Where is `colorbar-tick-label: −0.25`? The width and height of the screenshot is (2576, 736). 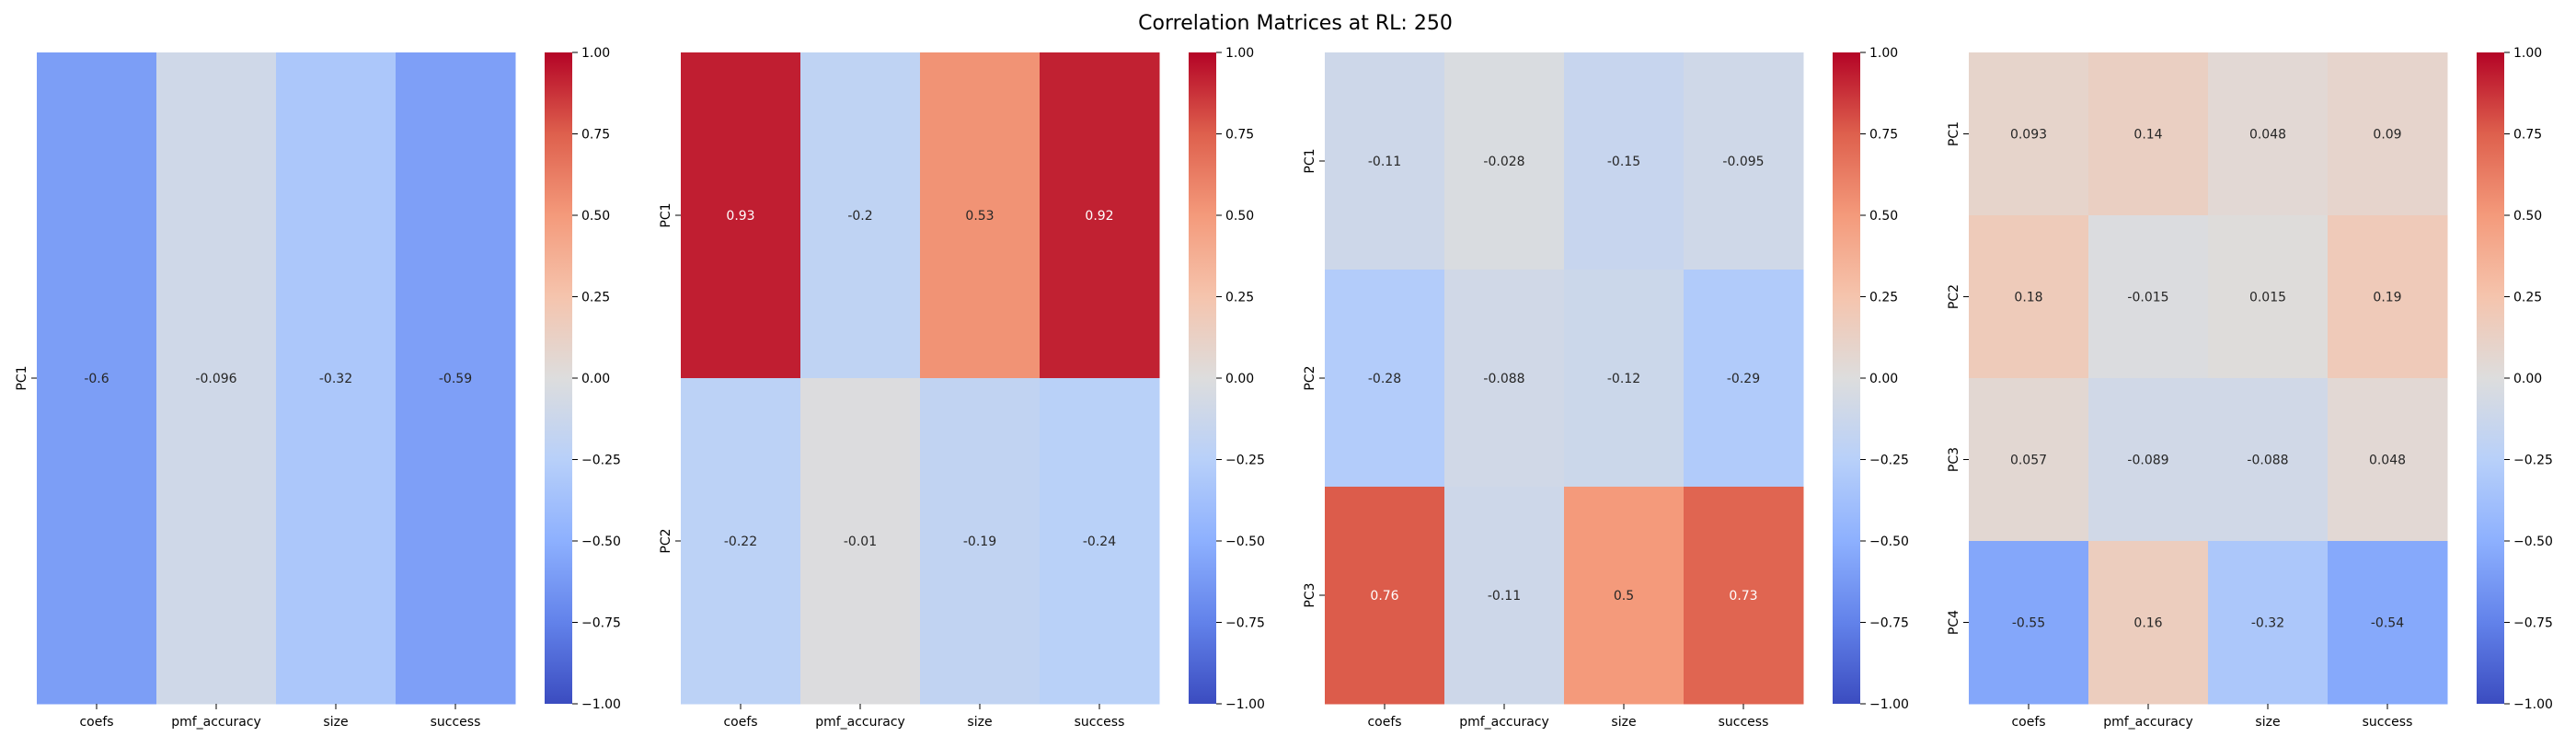 colorbar-tick-label: −0.25 is located at coordinates (1245, 461).